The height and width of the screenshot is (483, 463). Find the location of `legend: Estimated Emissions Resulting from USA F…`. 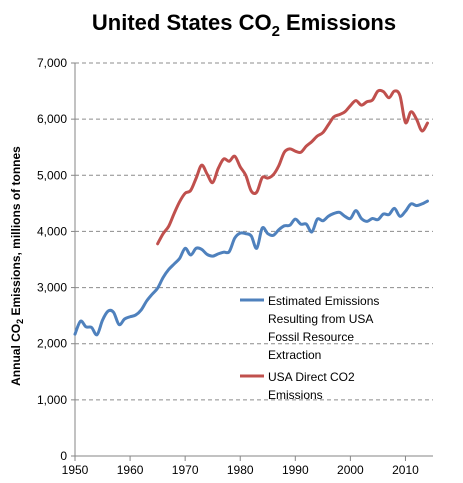

legend: Estimated Emissions Resulting from USA F… is located at coordinates (311, 348).